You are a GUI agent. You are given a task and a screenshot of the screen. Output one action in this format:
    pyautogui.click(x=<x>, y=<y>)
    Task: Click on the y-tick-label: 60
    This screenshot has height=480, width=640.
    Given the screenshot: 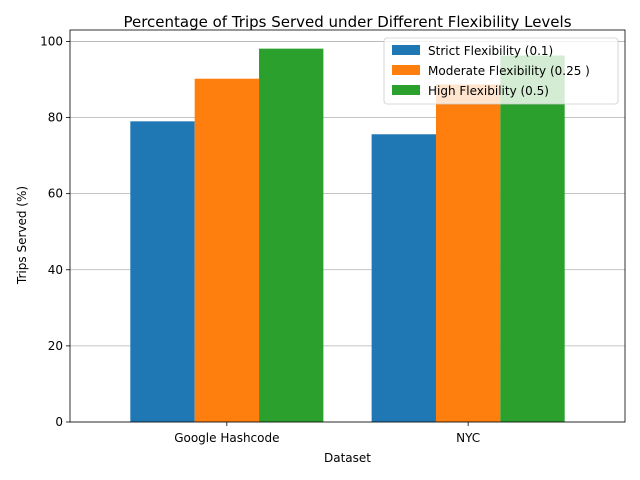 What is the action you would take?
    pyautogui.click(x=55, y=194)
    